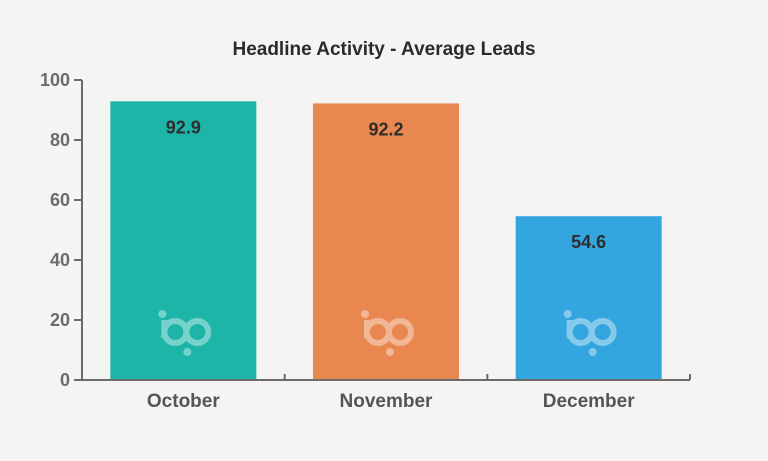 This screenshot has width=768, height=461. What do you see at coordinates (589, 401) in the screenshot?
I see `x-category-label: December` at bounding box center [589, 401].